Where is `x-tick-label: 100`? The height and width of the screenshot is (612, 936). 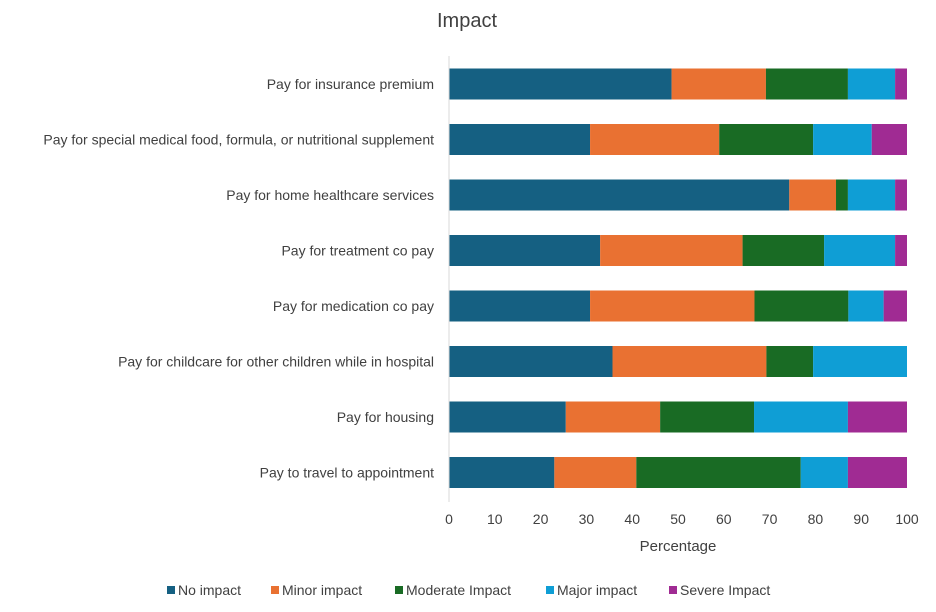 x-tick-label: 100 is located at coordinates (907, 519).